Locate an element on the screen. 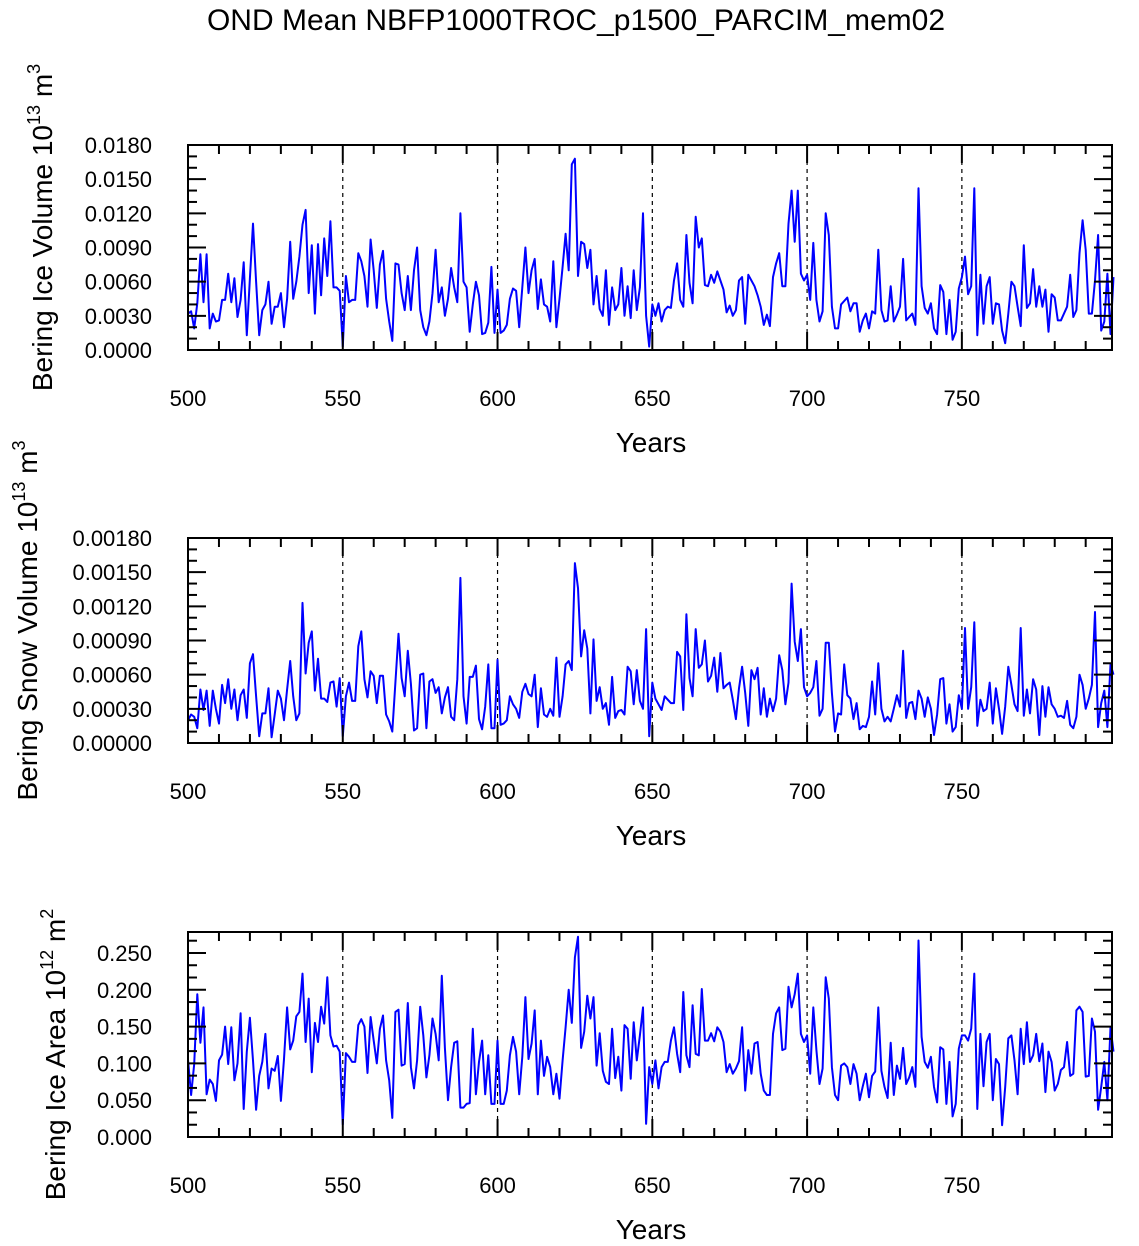  y-axis-title: Bering Ice Area 1012 m2 is located at coordinates (54, 1055).